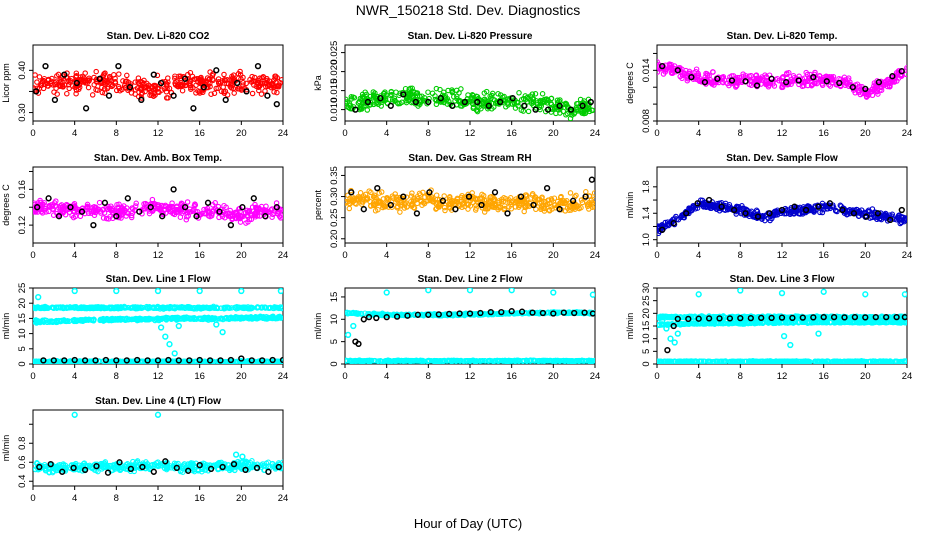 This screenshot has width=936, height=540. Describe the element at coordinates (318, 83) in the screenshot. I see `y-axis-label: kPa` at that location.